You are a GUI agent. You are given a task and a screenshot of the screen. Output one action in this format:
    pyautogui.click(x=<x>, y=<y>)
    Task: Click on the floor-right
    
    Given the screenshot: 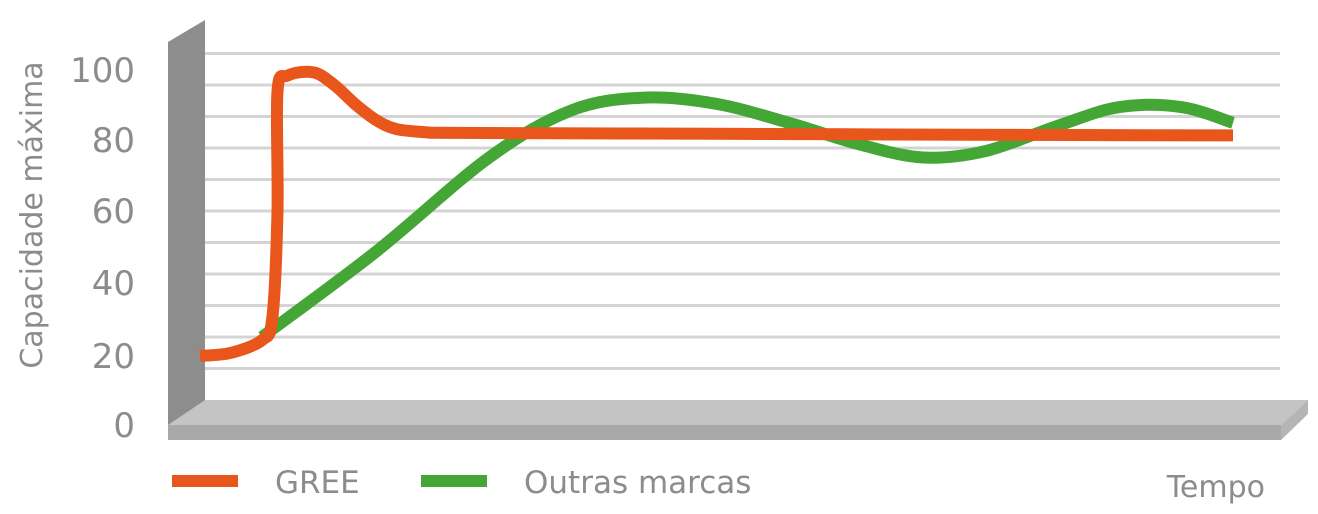 What is the action you would take?
    pyautogui.click(x=1294, y=420)
    